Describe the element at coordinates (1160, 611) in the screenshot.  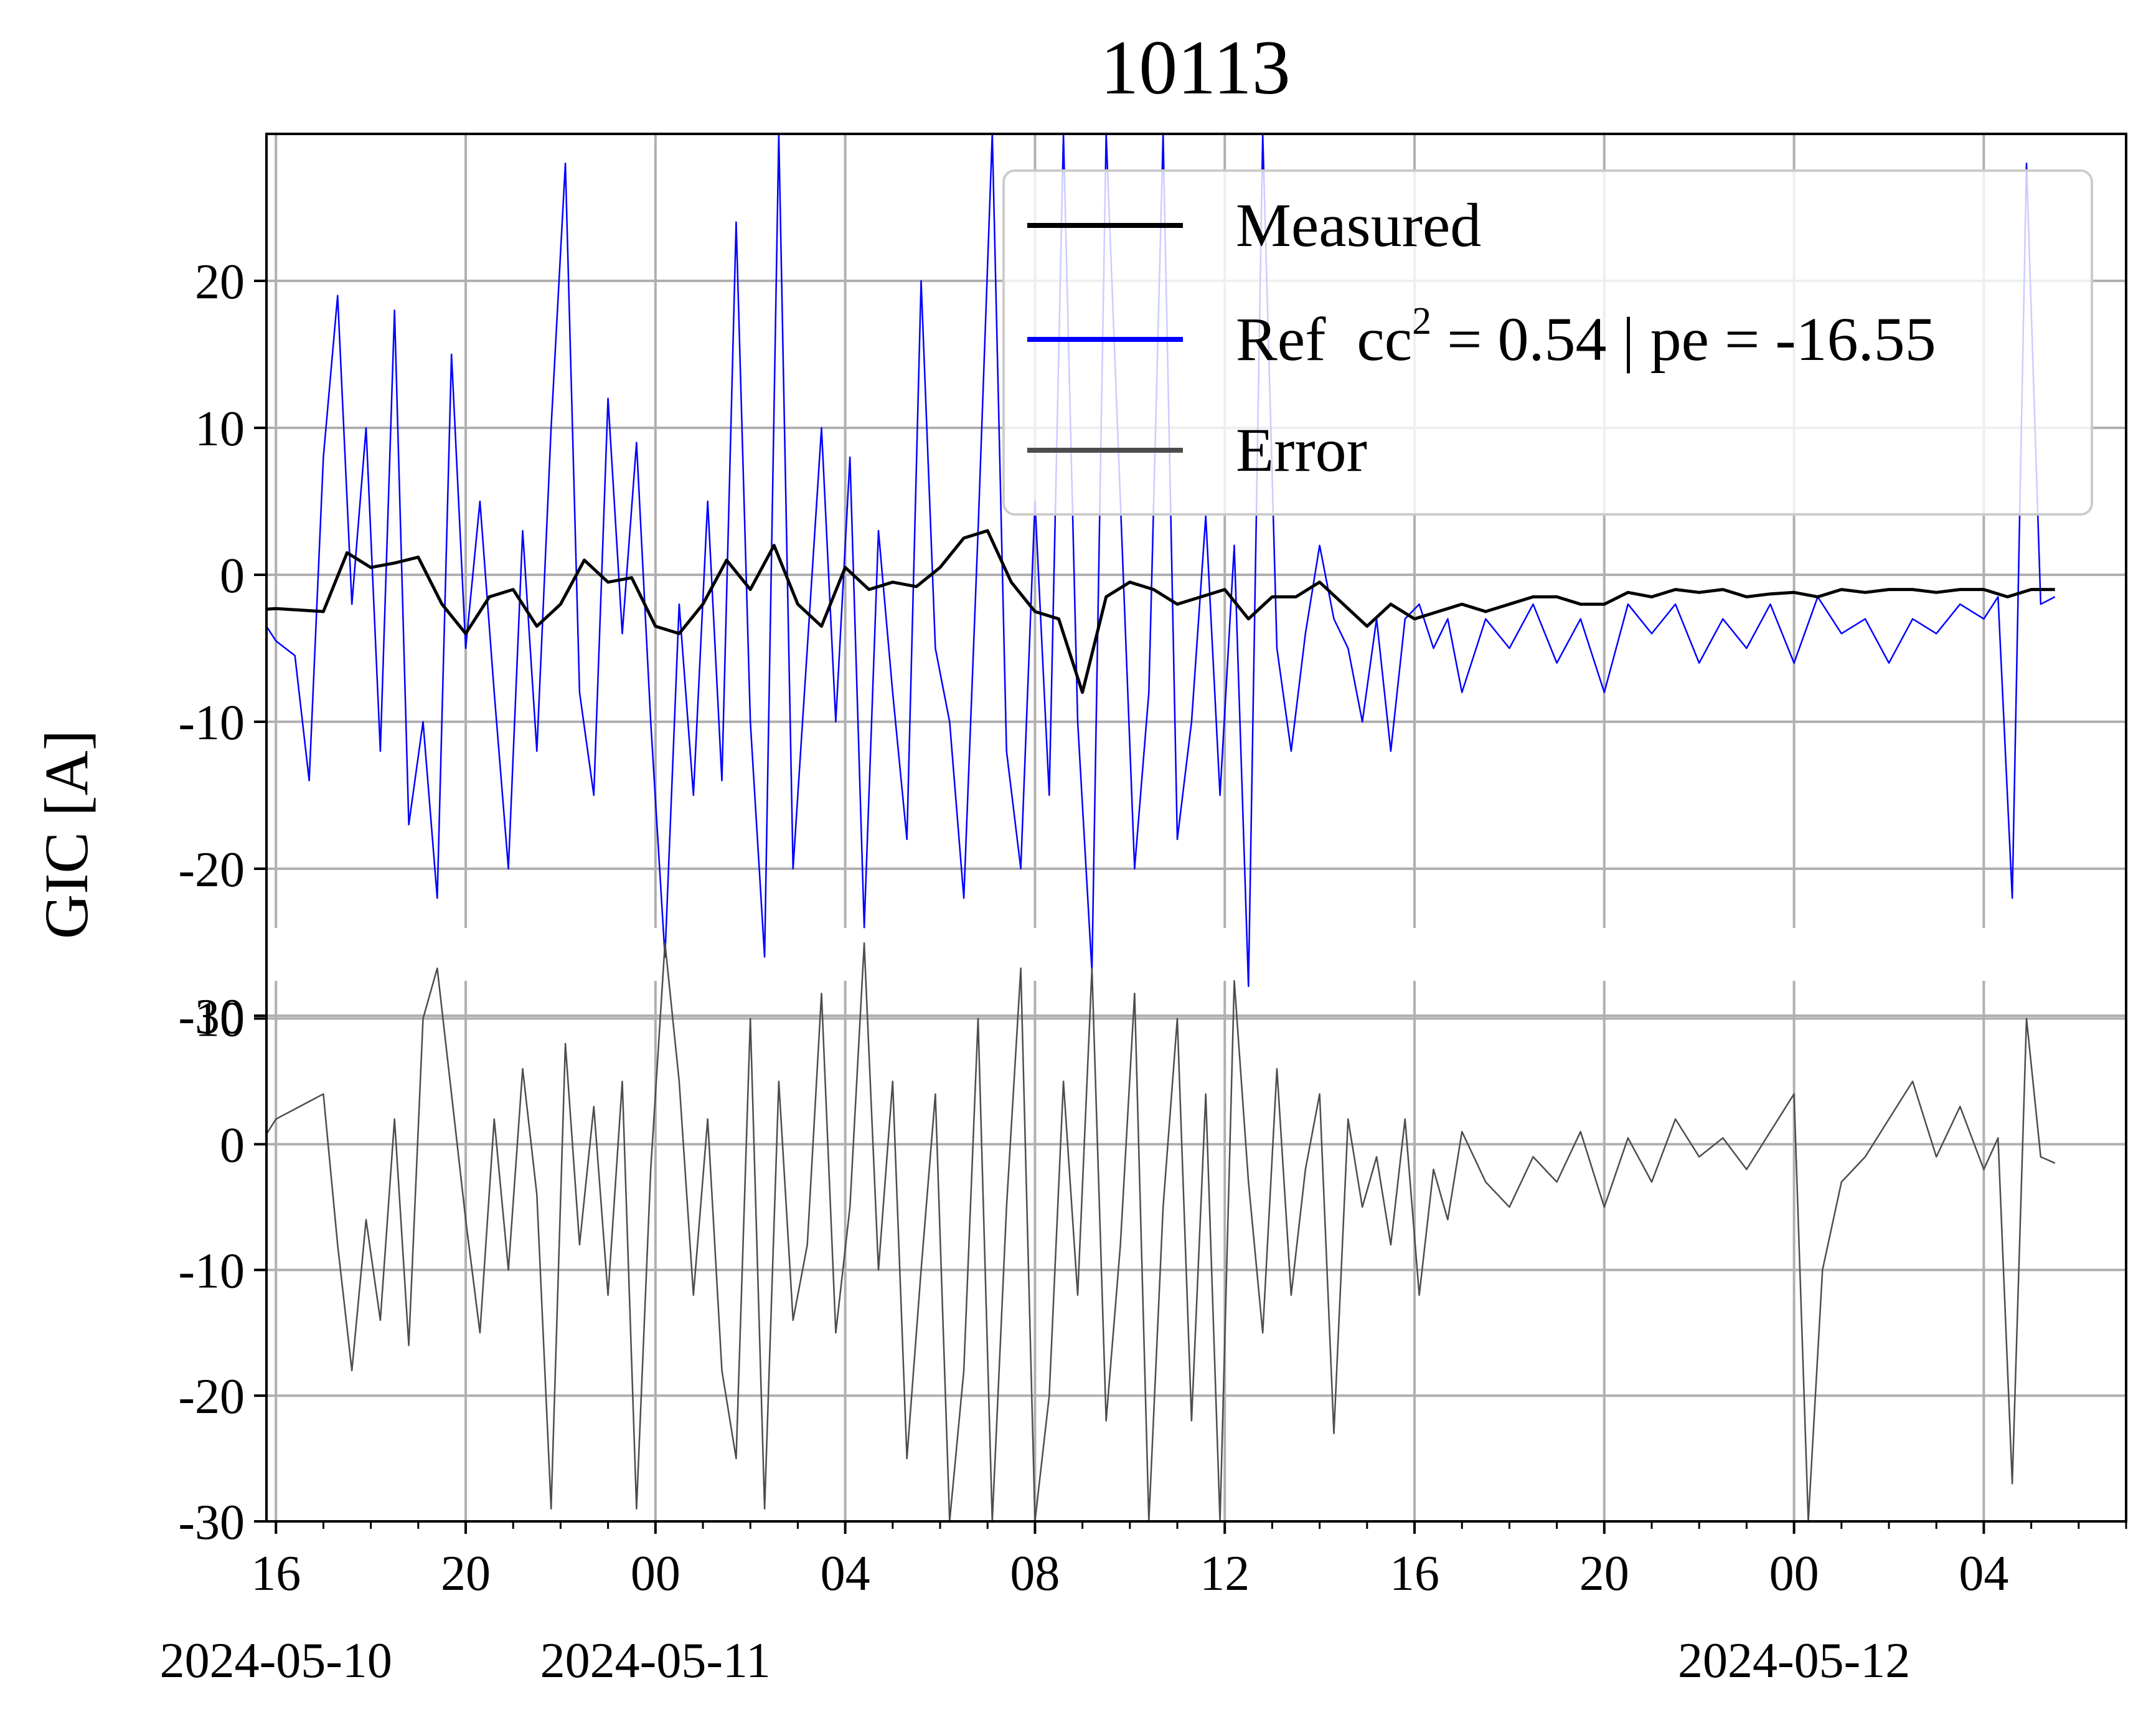
I see `series-line-measured` at that location.